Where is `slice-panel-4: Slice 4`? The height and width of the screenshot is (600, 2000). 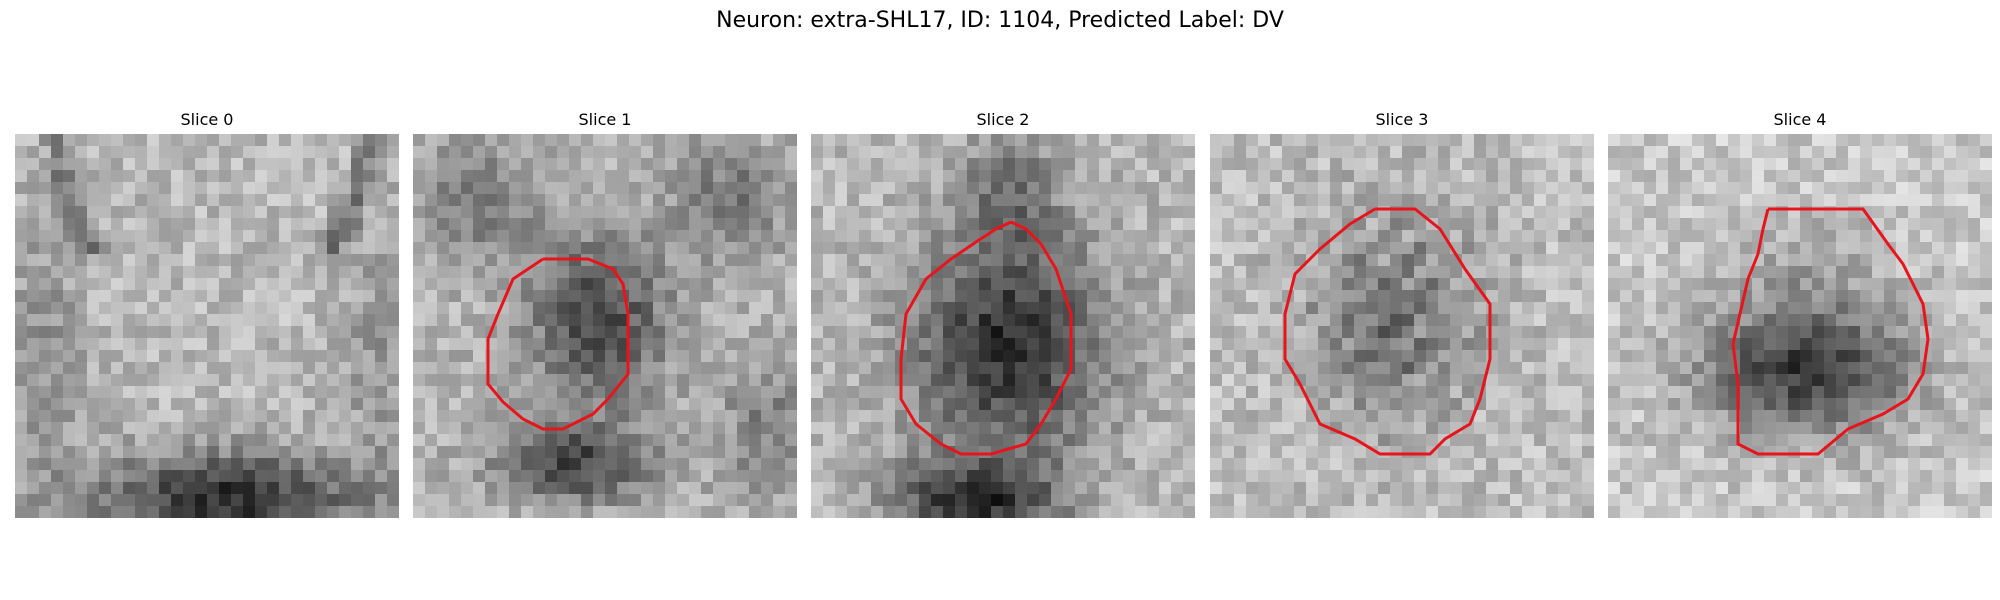
slice-panel-4: Slice 4 is located at coordinates (1800, 314).